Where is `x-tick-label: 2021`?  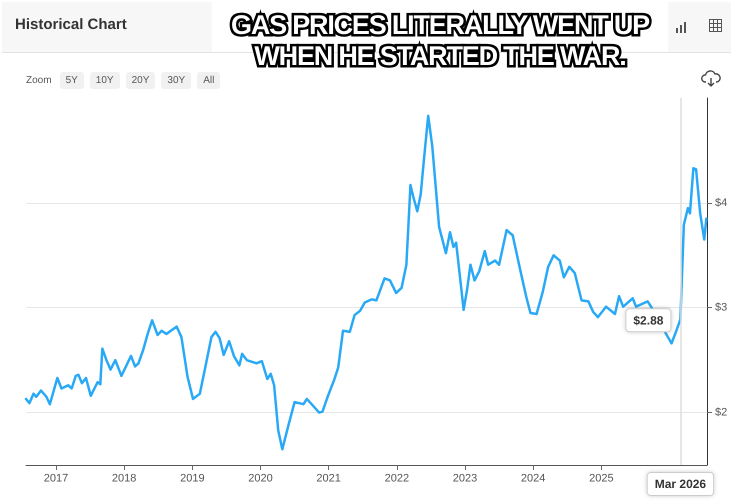 x-tick-label: 2021 is located at coordinates (328, 478).